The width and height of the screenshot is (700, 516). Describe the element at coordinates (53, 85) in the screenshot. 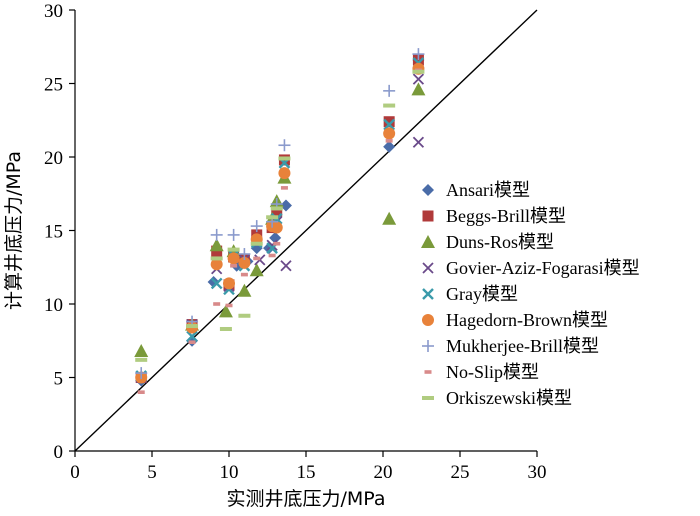

I see `y-tick-label: 25` at that location.